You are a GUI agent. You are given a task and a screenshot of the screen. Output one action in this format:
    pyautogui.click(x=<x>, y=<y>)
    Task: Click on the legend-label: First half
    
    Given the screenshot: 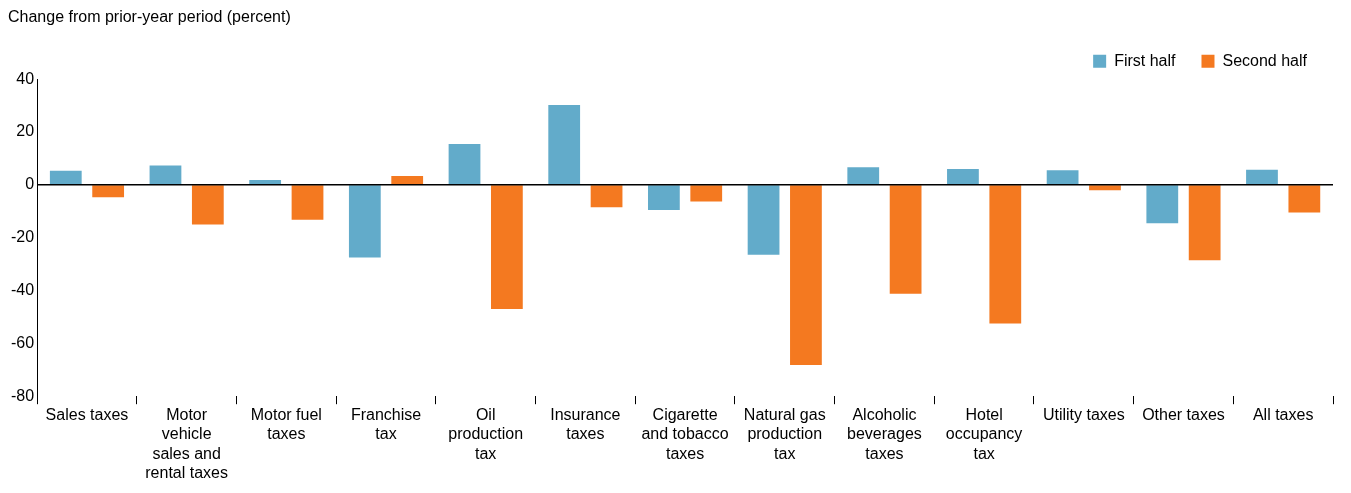 What is the action you would take?
    pyautogui.click(x=1145, y=60)
    